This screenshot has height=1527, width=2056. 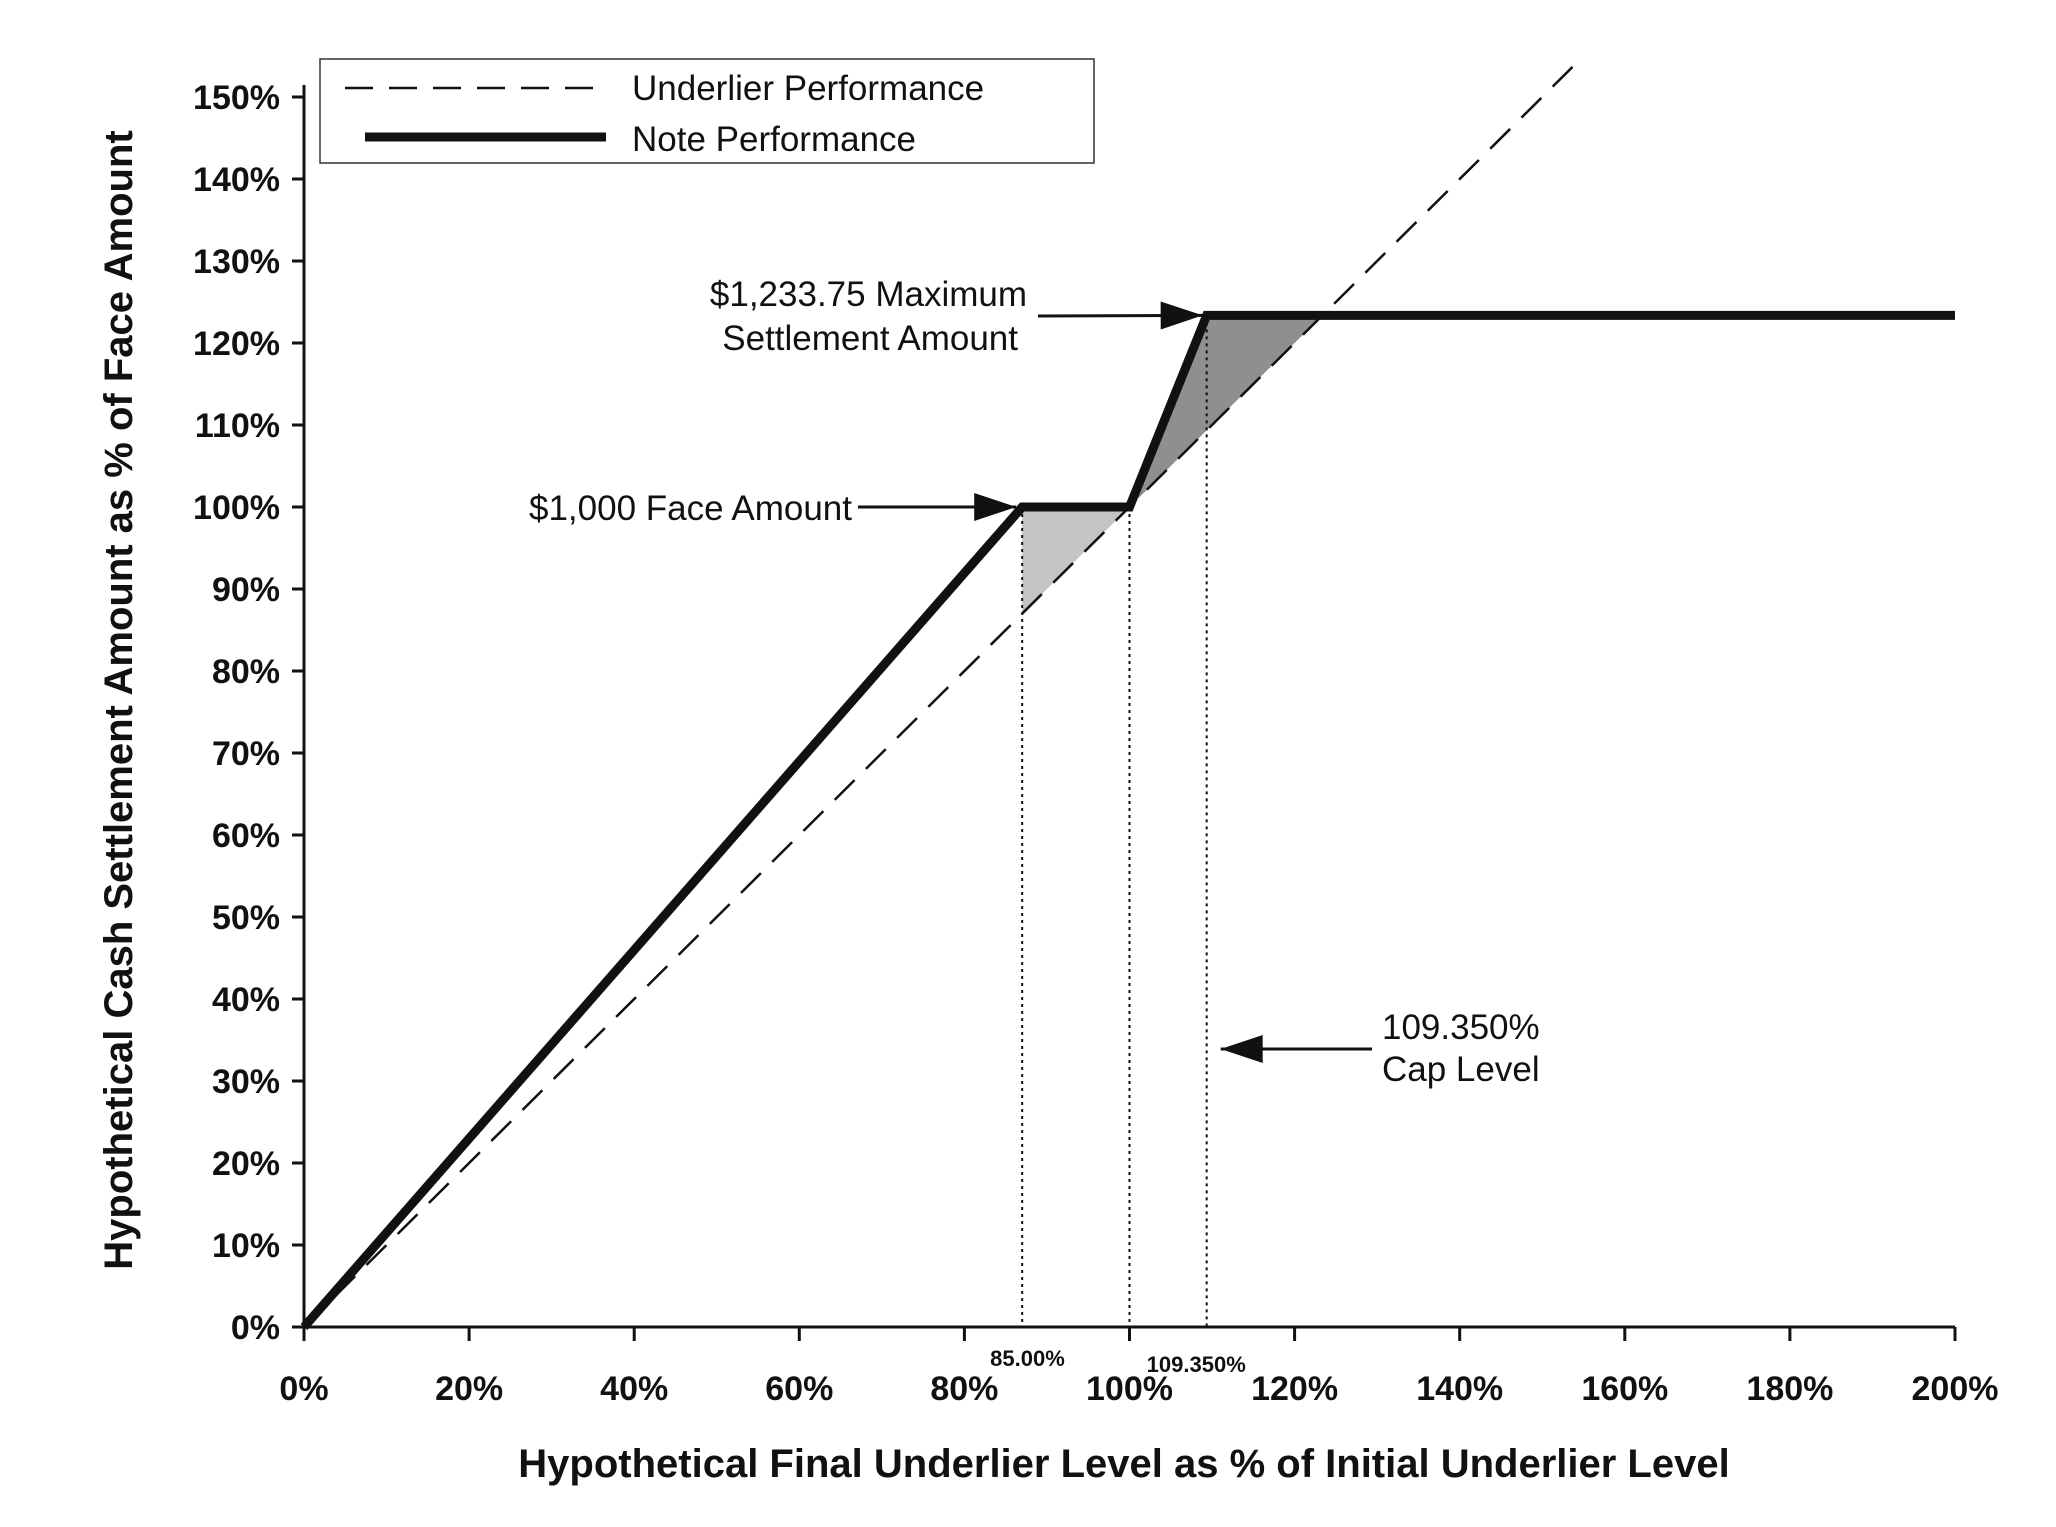 I want to click on y-tick-label: 130%, so click(x=236, y=262).